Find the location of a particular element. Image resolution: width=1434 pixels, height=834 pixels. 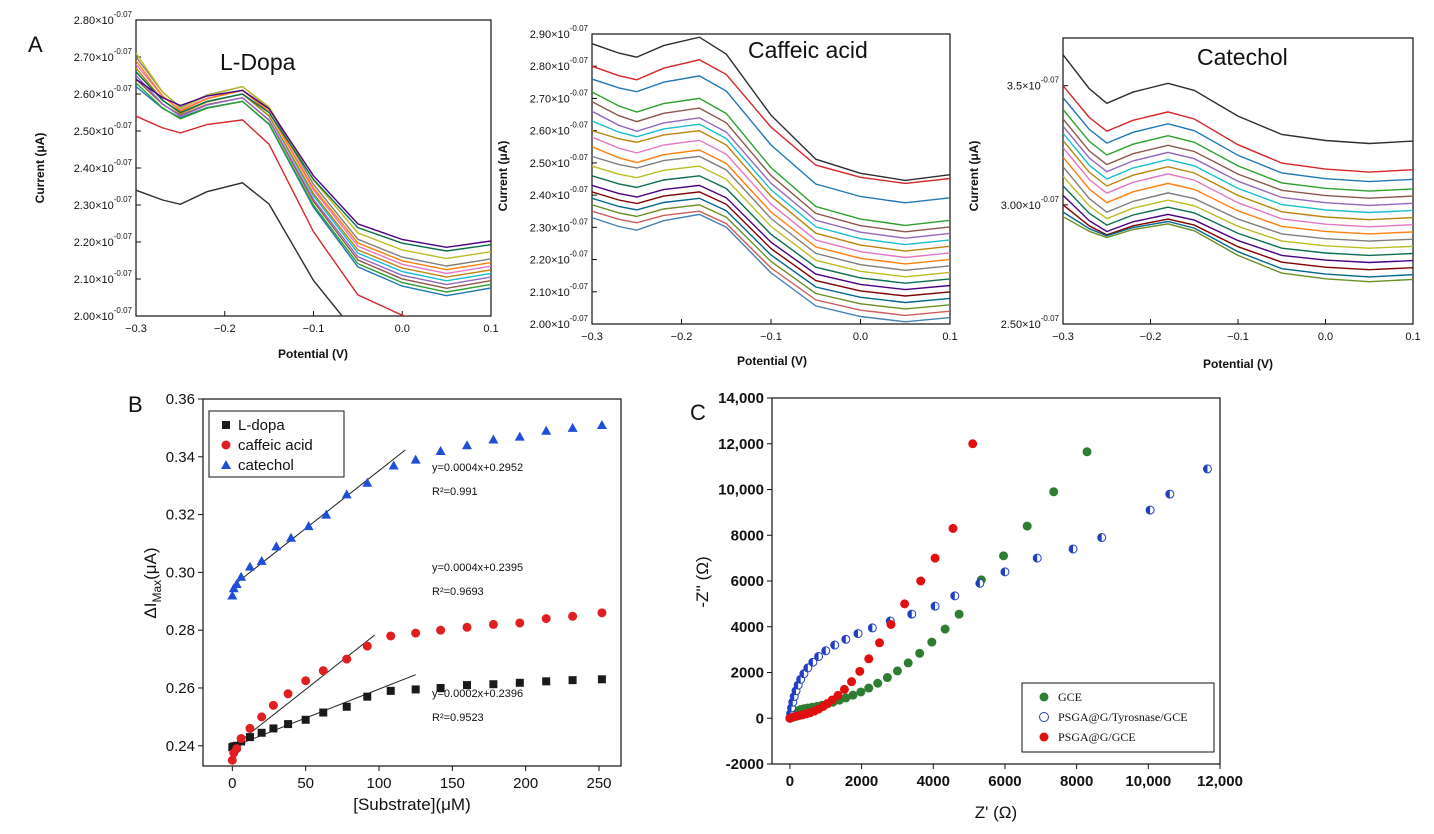

curve-group is located at coordinates (313, 184).